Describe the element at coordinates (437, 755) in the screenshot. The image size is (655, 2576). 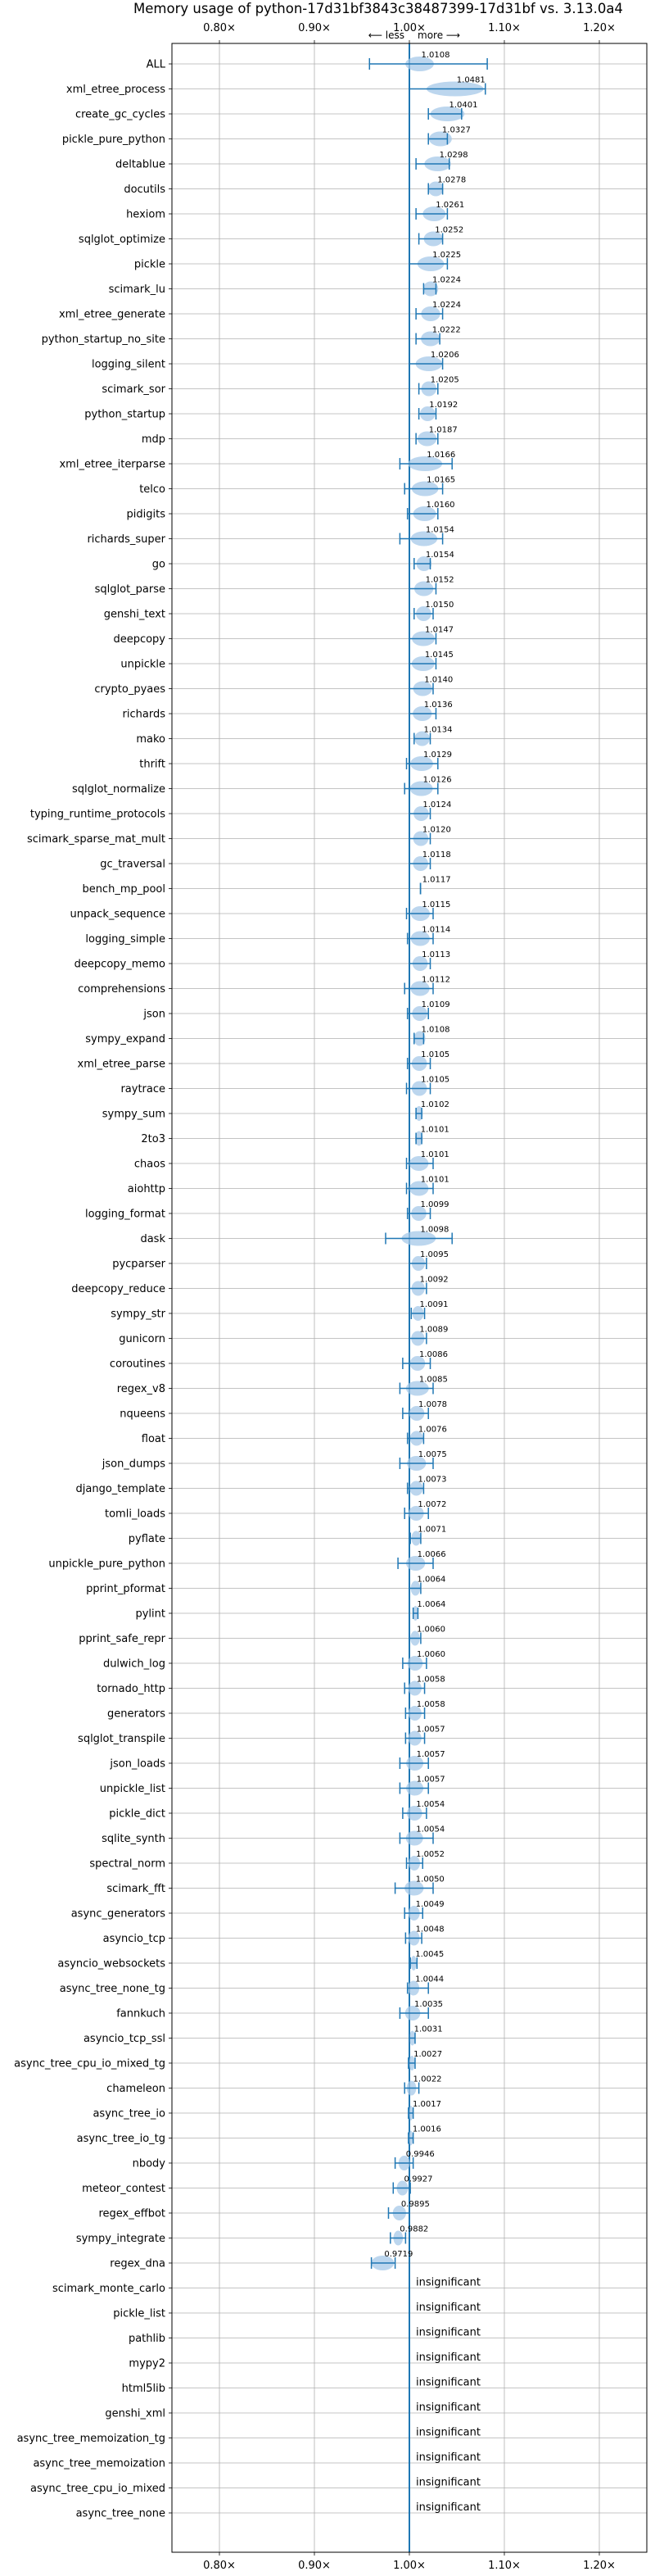
I see `value-label: 1.0129` at that location.